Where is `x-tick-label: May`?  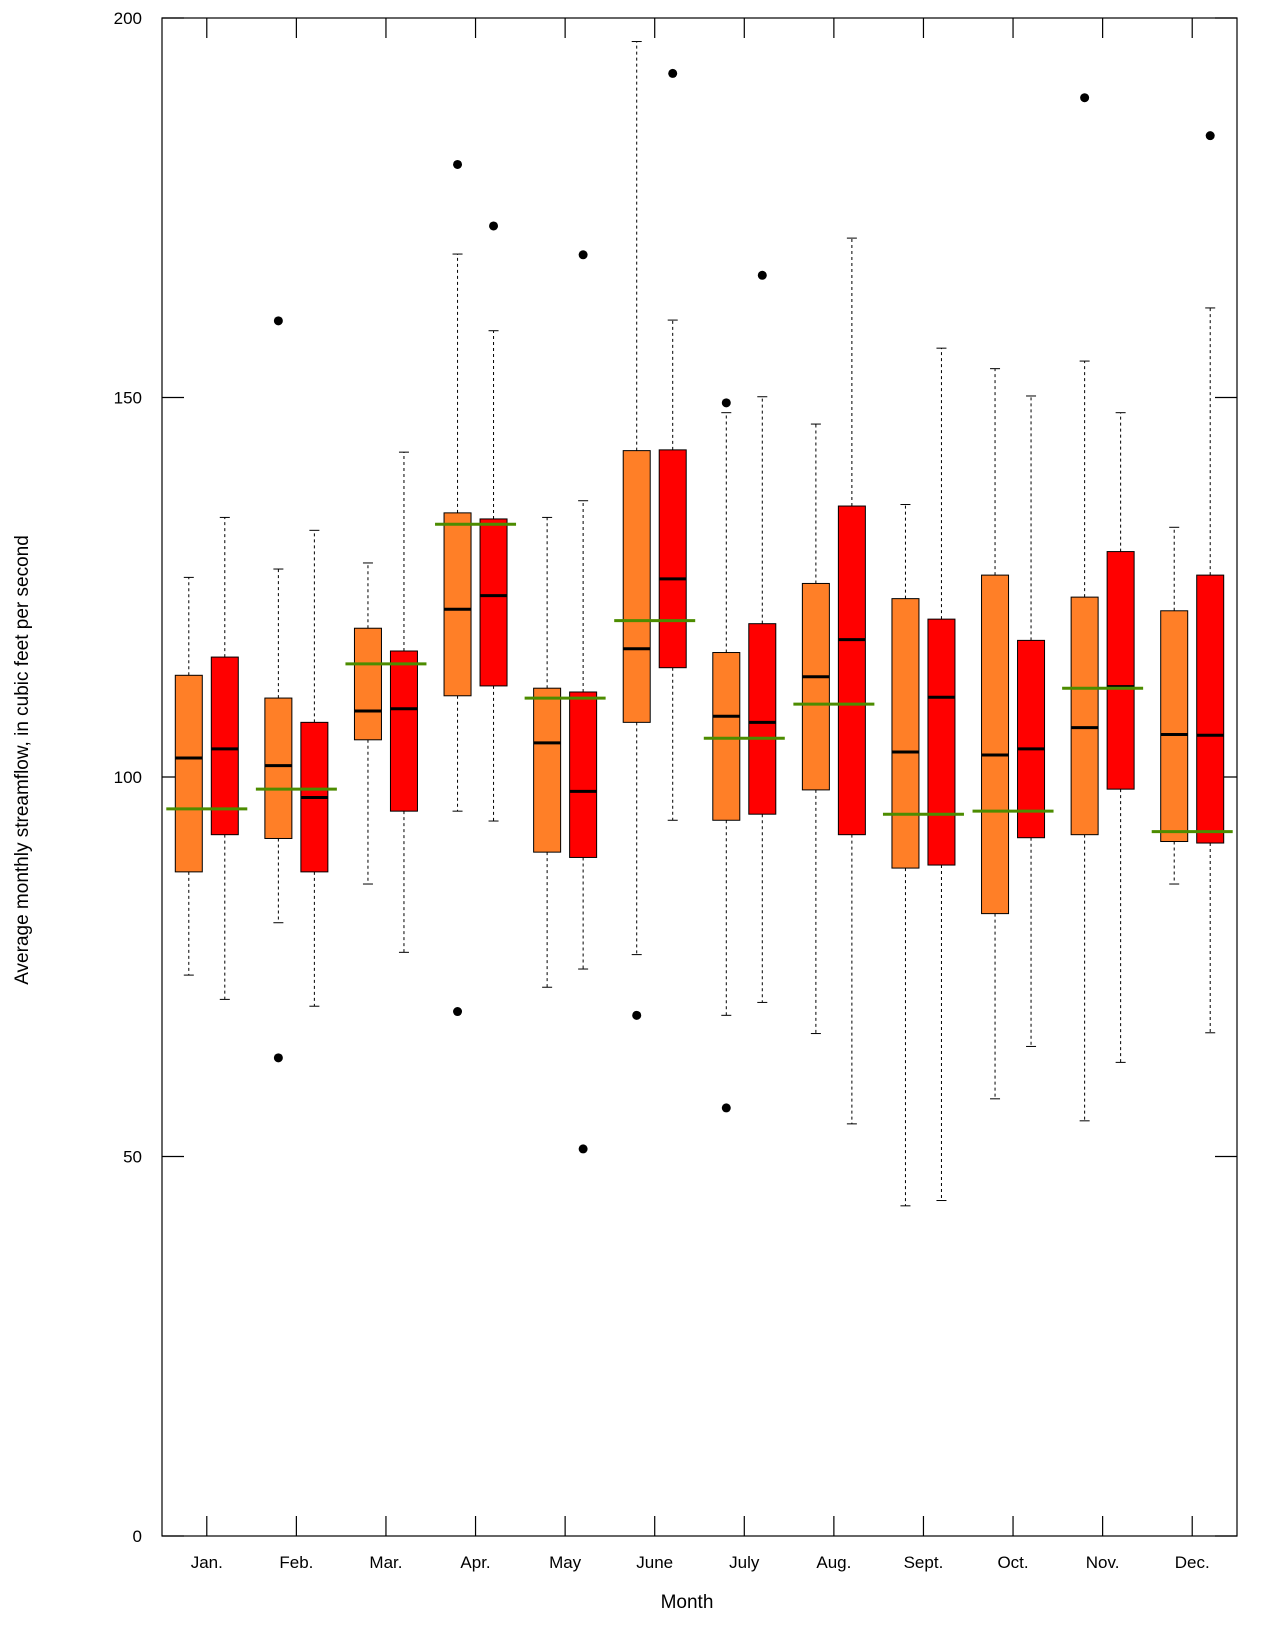 x-tick-label: May is located at coordinates (565, 1562).